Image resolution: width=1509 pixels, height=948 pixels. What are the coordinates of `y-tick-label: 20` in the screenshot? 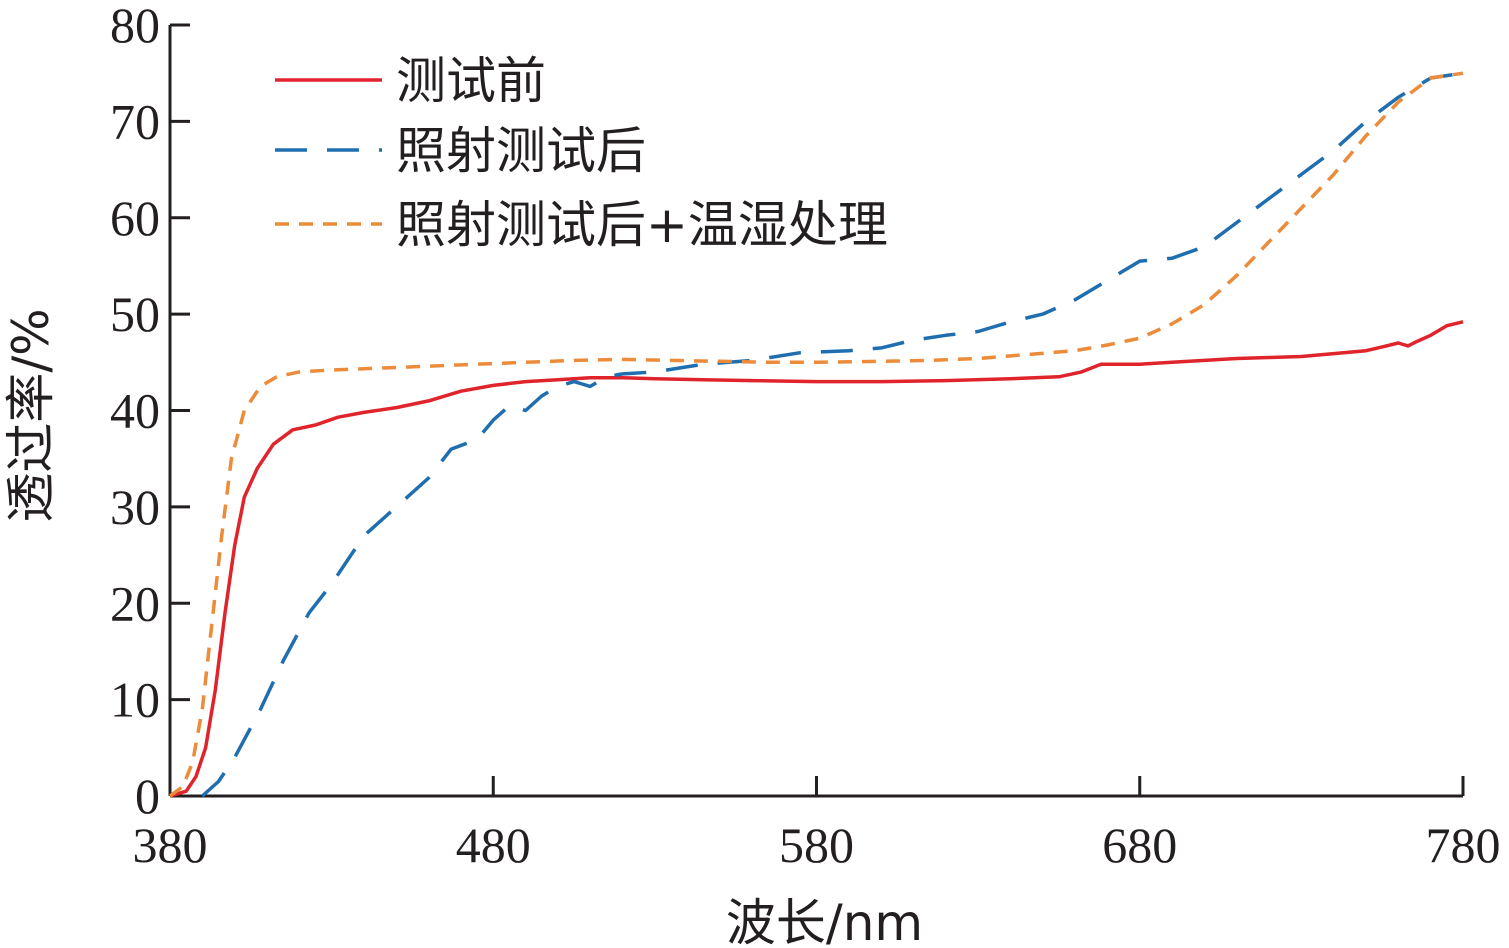 It's located at (135, 603).